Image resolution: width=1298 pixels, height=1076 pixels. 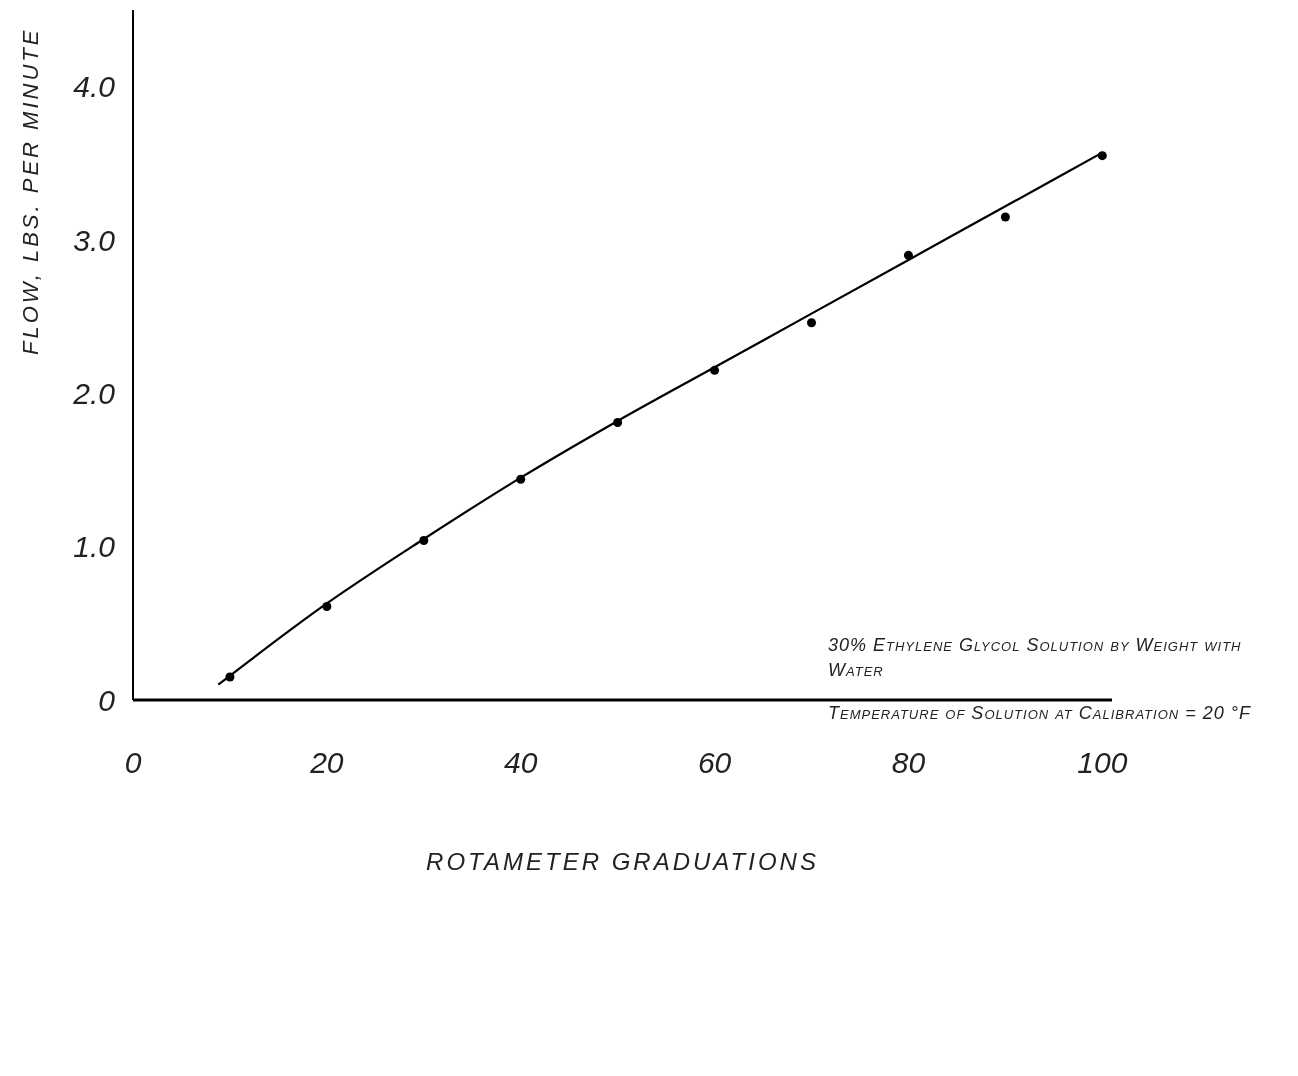 What do you see at coordinates (1102, 763) in the screenshot?
I see `x-tick-label: 100` at bounding box center [1102, 763].